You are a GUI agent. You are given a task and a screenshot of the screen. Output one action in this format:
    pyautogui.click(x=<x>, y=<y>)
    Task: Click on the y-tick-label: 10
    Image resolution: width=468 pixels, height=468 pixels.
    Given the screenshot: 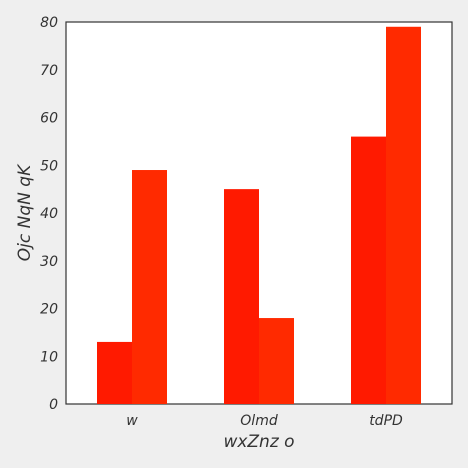 What is the action you would take?
    pyautogui.click(x=49, y=357)
    